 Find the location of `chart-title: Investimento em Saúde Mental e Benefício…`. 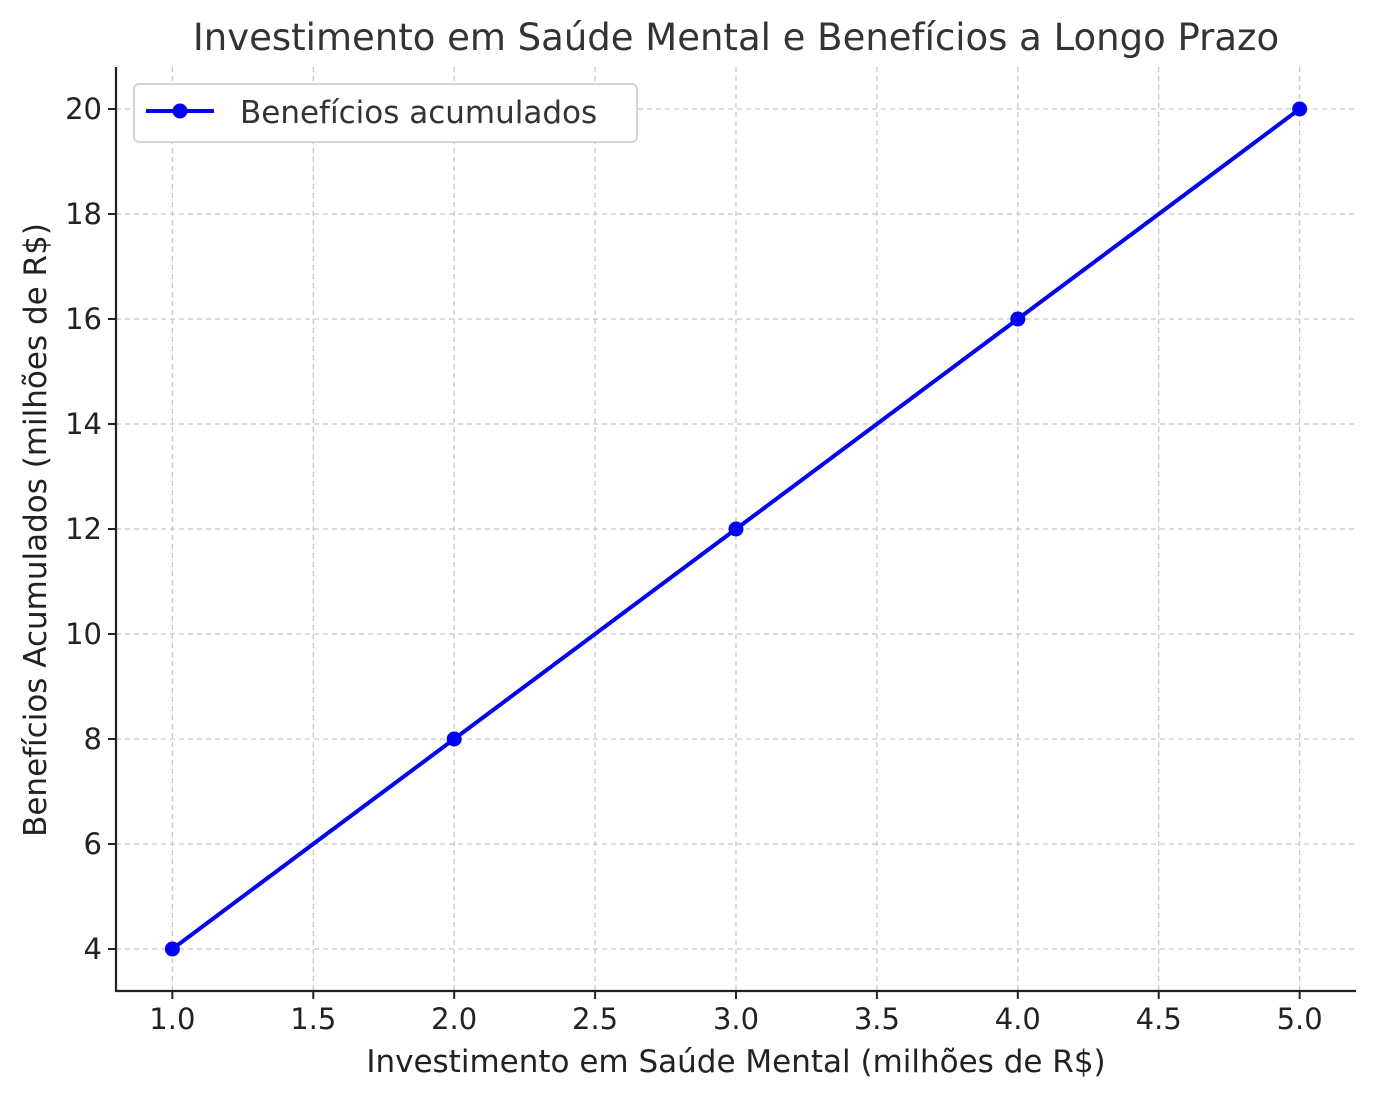

chart-title: Investimento em Saúde Mental e Benefício… is located at coordinates (736, 37).